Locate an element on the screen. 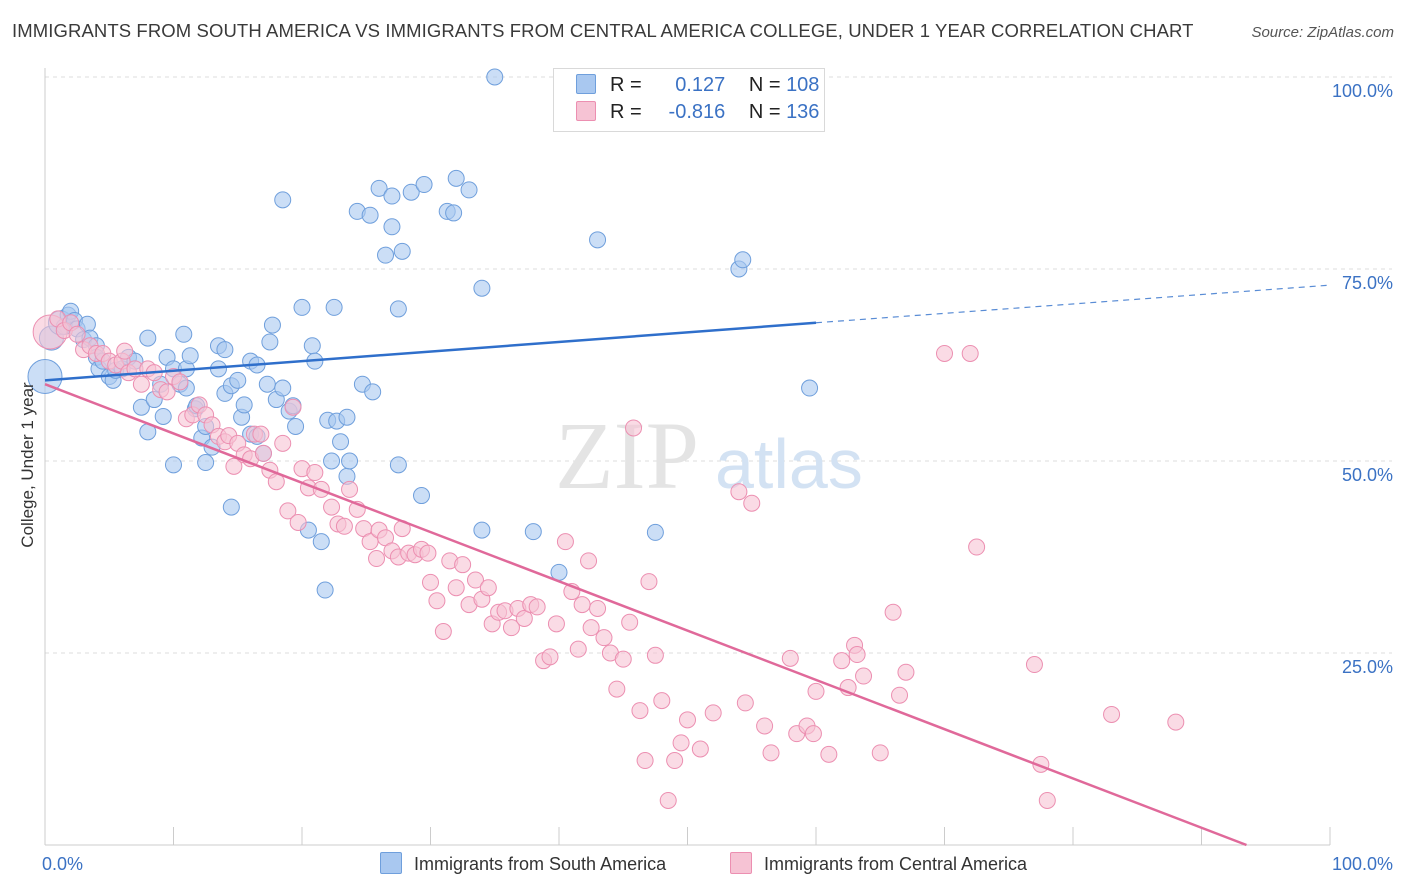 The height and width of the screenshot is (892, 1406). legend-item-central-america: Immigrants from Central America is located at coordinates (878, 863).